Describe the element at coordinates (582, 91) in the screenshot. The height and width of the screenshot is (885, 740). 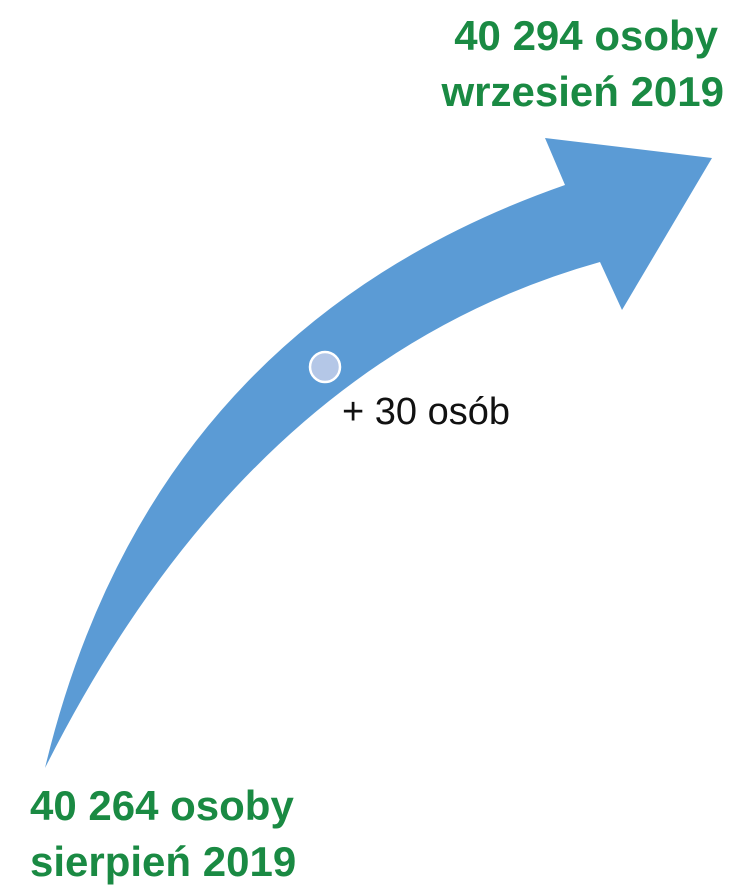
I see `end-date: wrzesień 2019` at that location.